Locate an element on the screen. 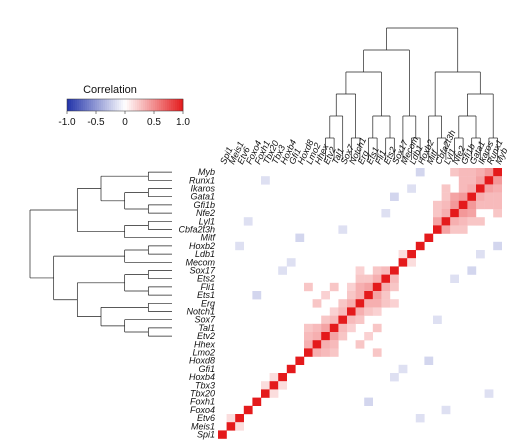  row-label: Cbfa2t3h is located at coordinates (196, 230).